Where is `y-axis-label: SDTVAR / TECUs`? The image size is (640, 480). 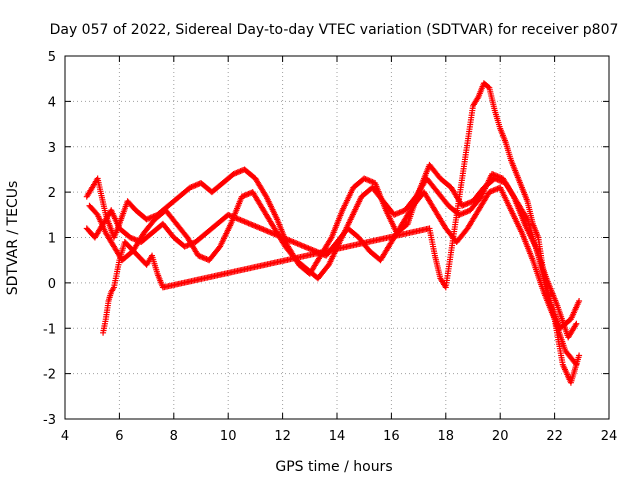
y-axis-label: SDTVAR / TECUs is located at coordinates (13, 238).